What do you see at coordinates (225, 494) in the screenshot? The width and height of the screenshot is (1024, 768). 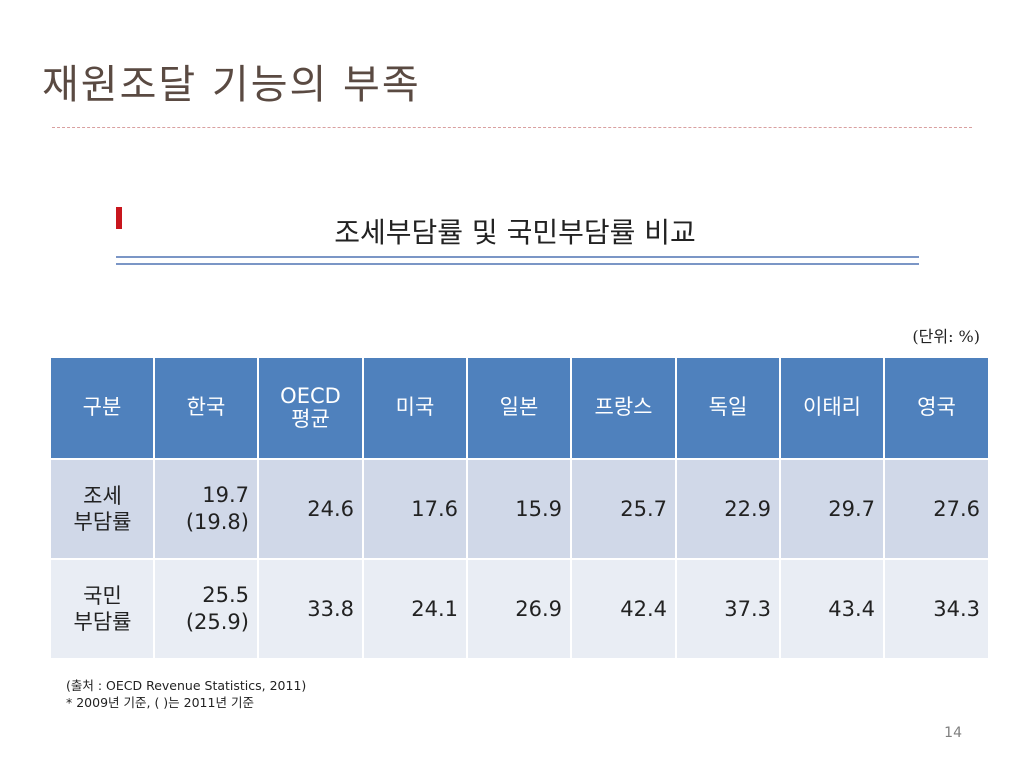 I see `korea-value-2009: 19.7` at bounding box center [225, 494].